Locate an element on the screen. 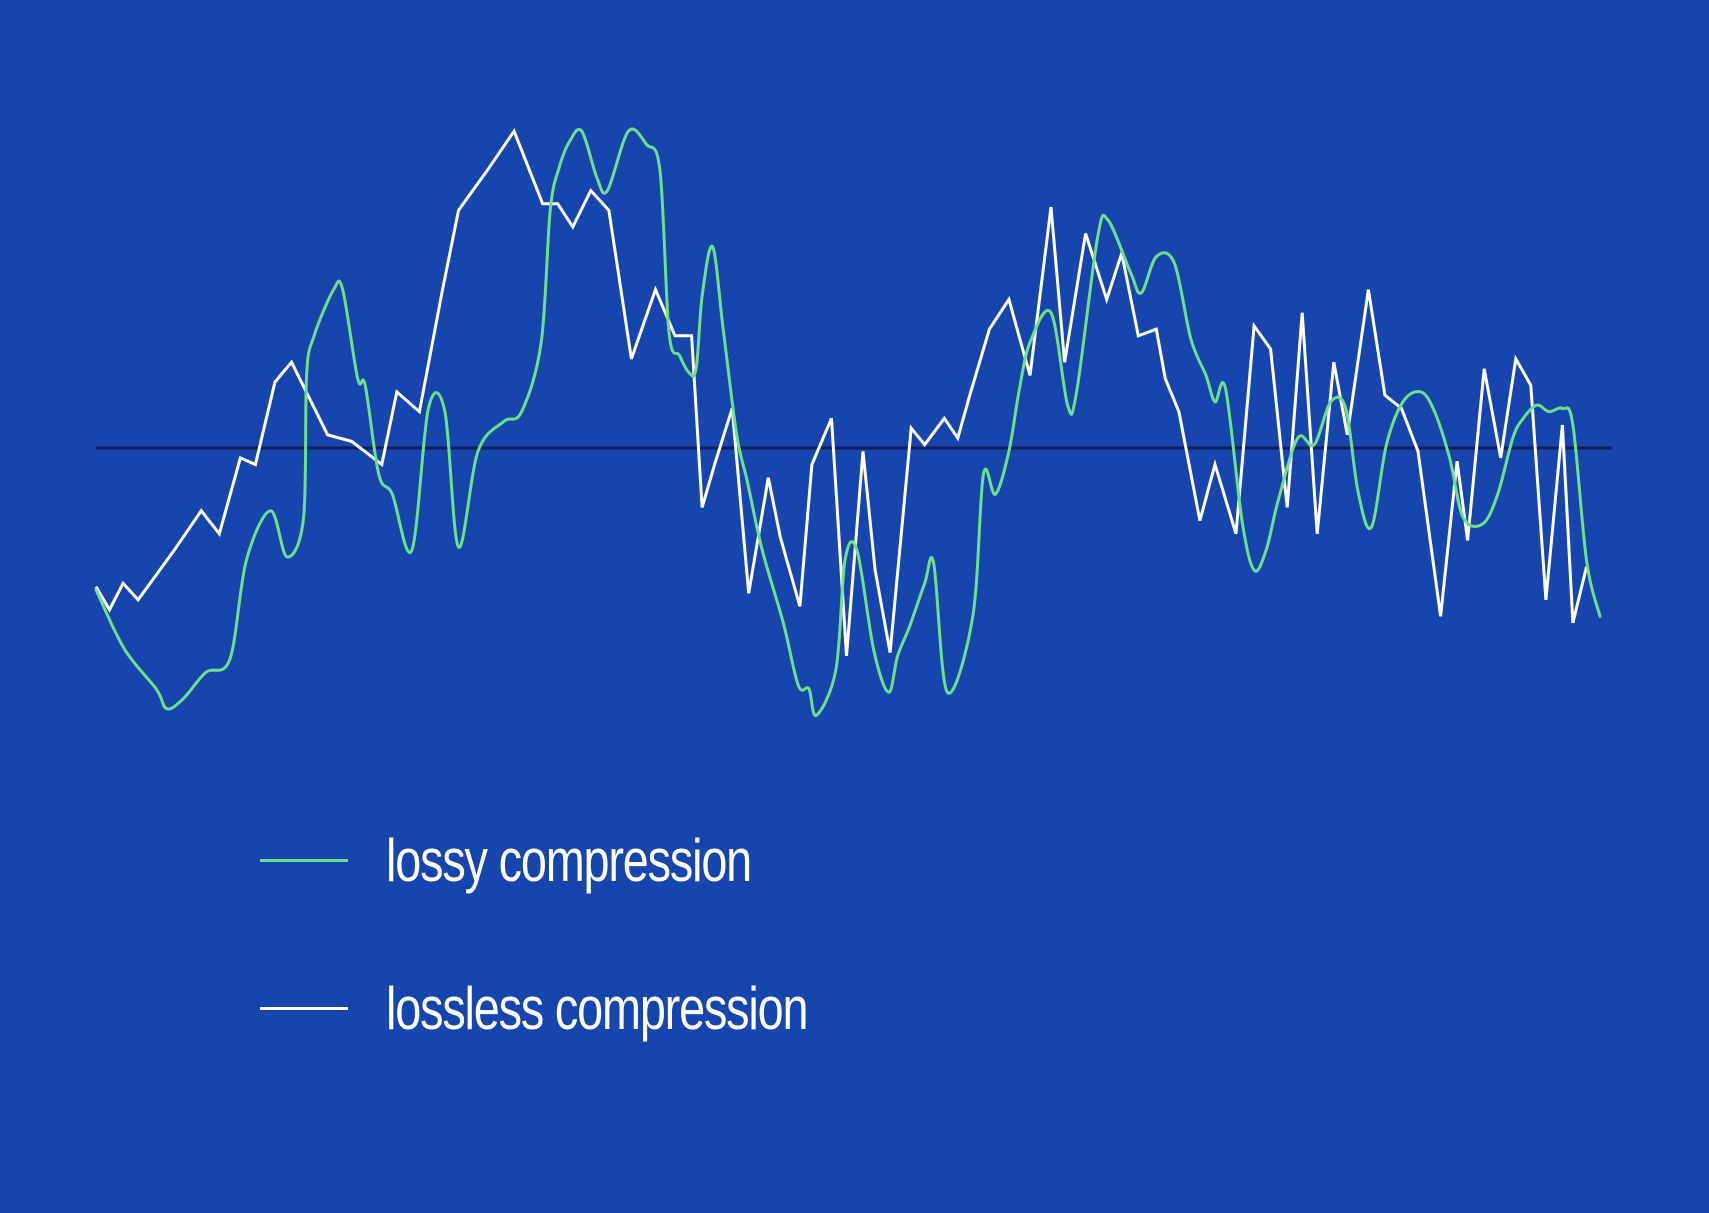 This screenshot has height=1213, width=1709. legend-item-lossy: lossy compression is located at coordinates (557, 860).